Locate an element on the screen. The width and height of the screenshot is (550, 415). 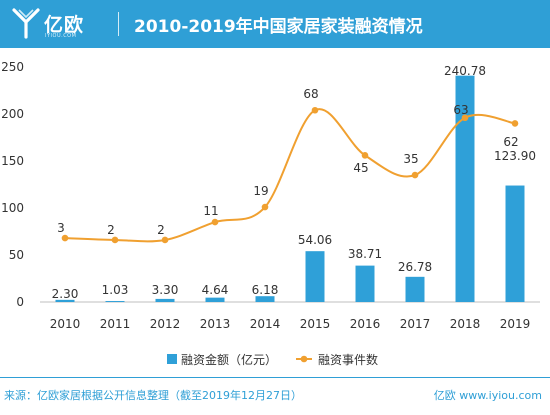
bar-value-label: 6.18 is located at coordinates (265, 290).